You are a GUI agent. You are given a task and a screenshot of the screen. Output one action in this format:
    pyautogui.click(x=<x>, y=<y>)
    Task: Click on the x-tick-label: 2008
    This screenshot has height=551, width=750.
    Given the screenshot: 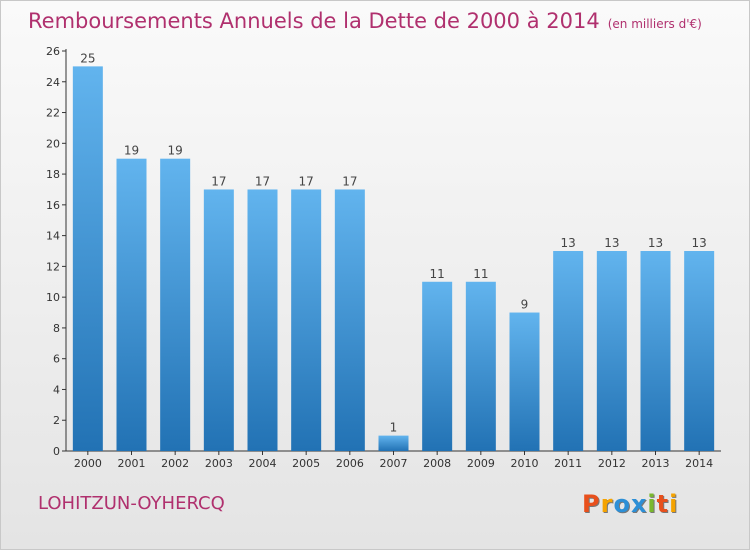 What is the action you would take?
    pyautogui.click(x=437, y=463)
    